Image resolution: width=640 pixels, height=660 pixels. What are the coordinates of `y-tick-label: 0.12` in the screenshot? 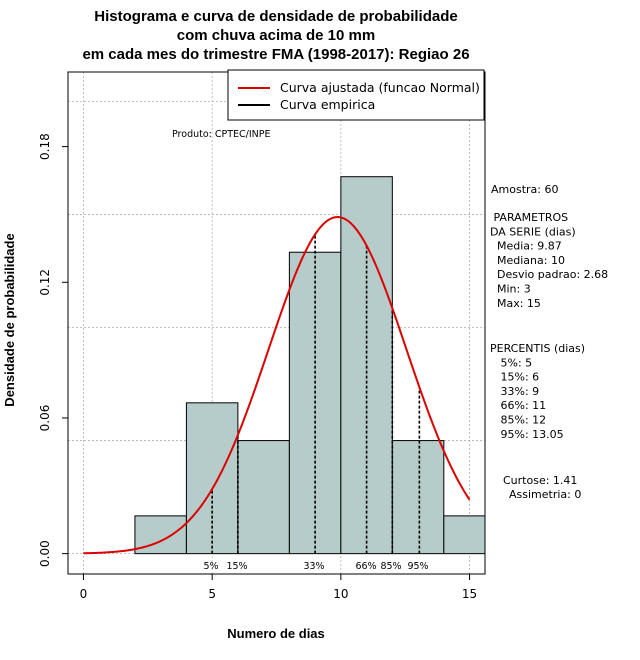 It's located at (45, 282).